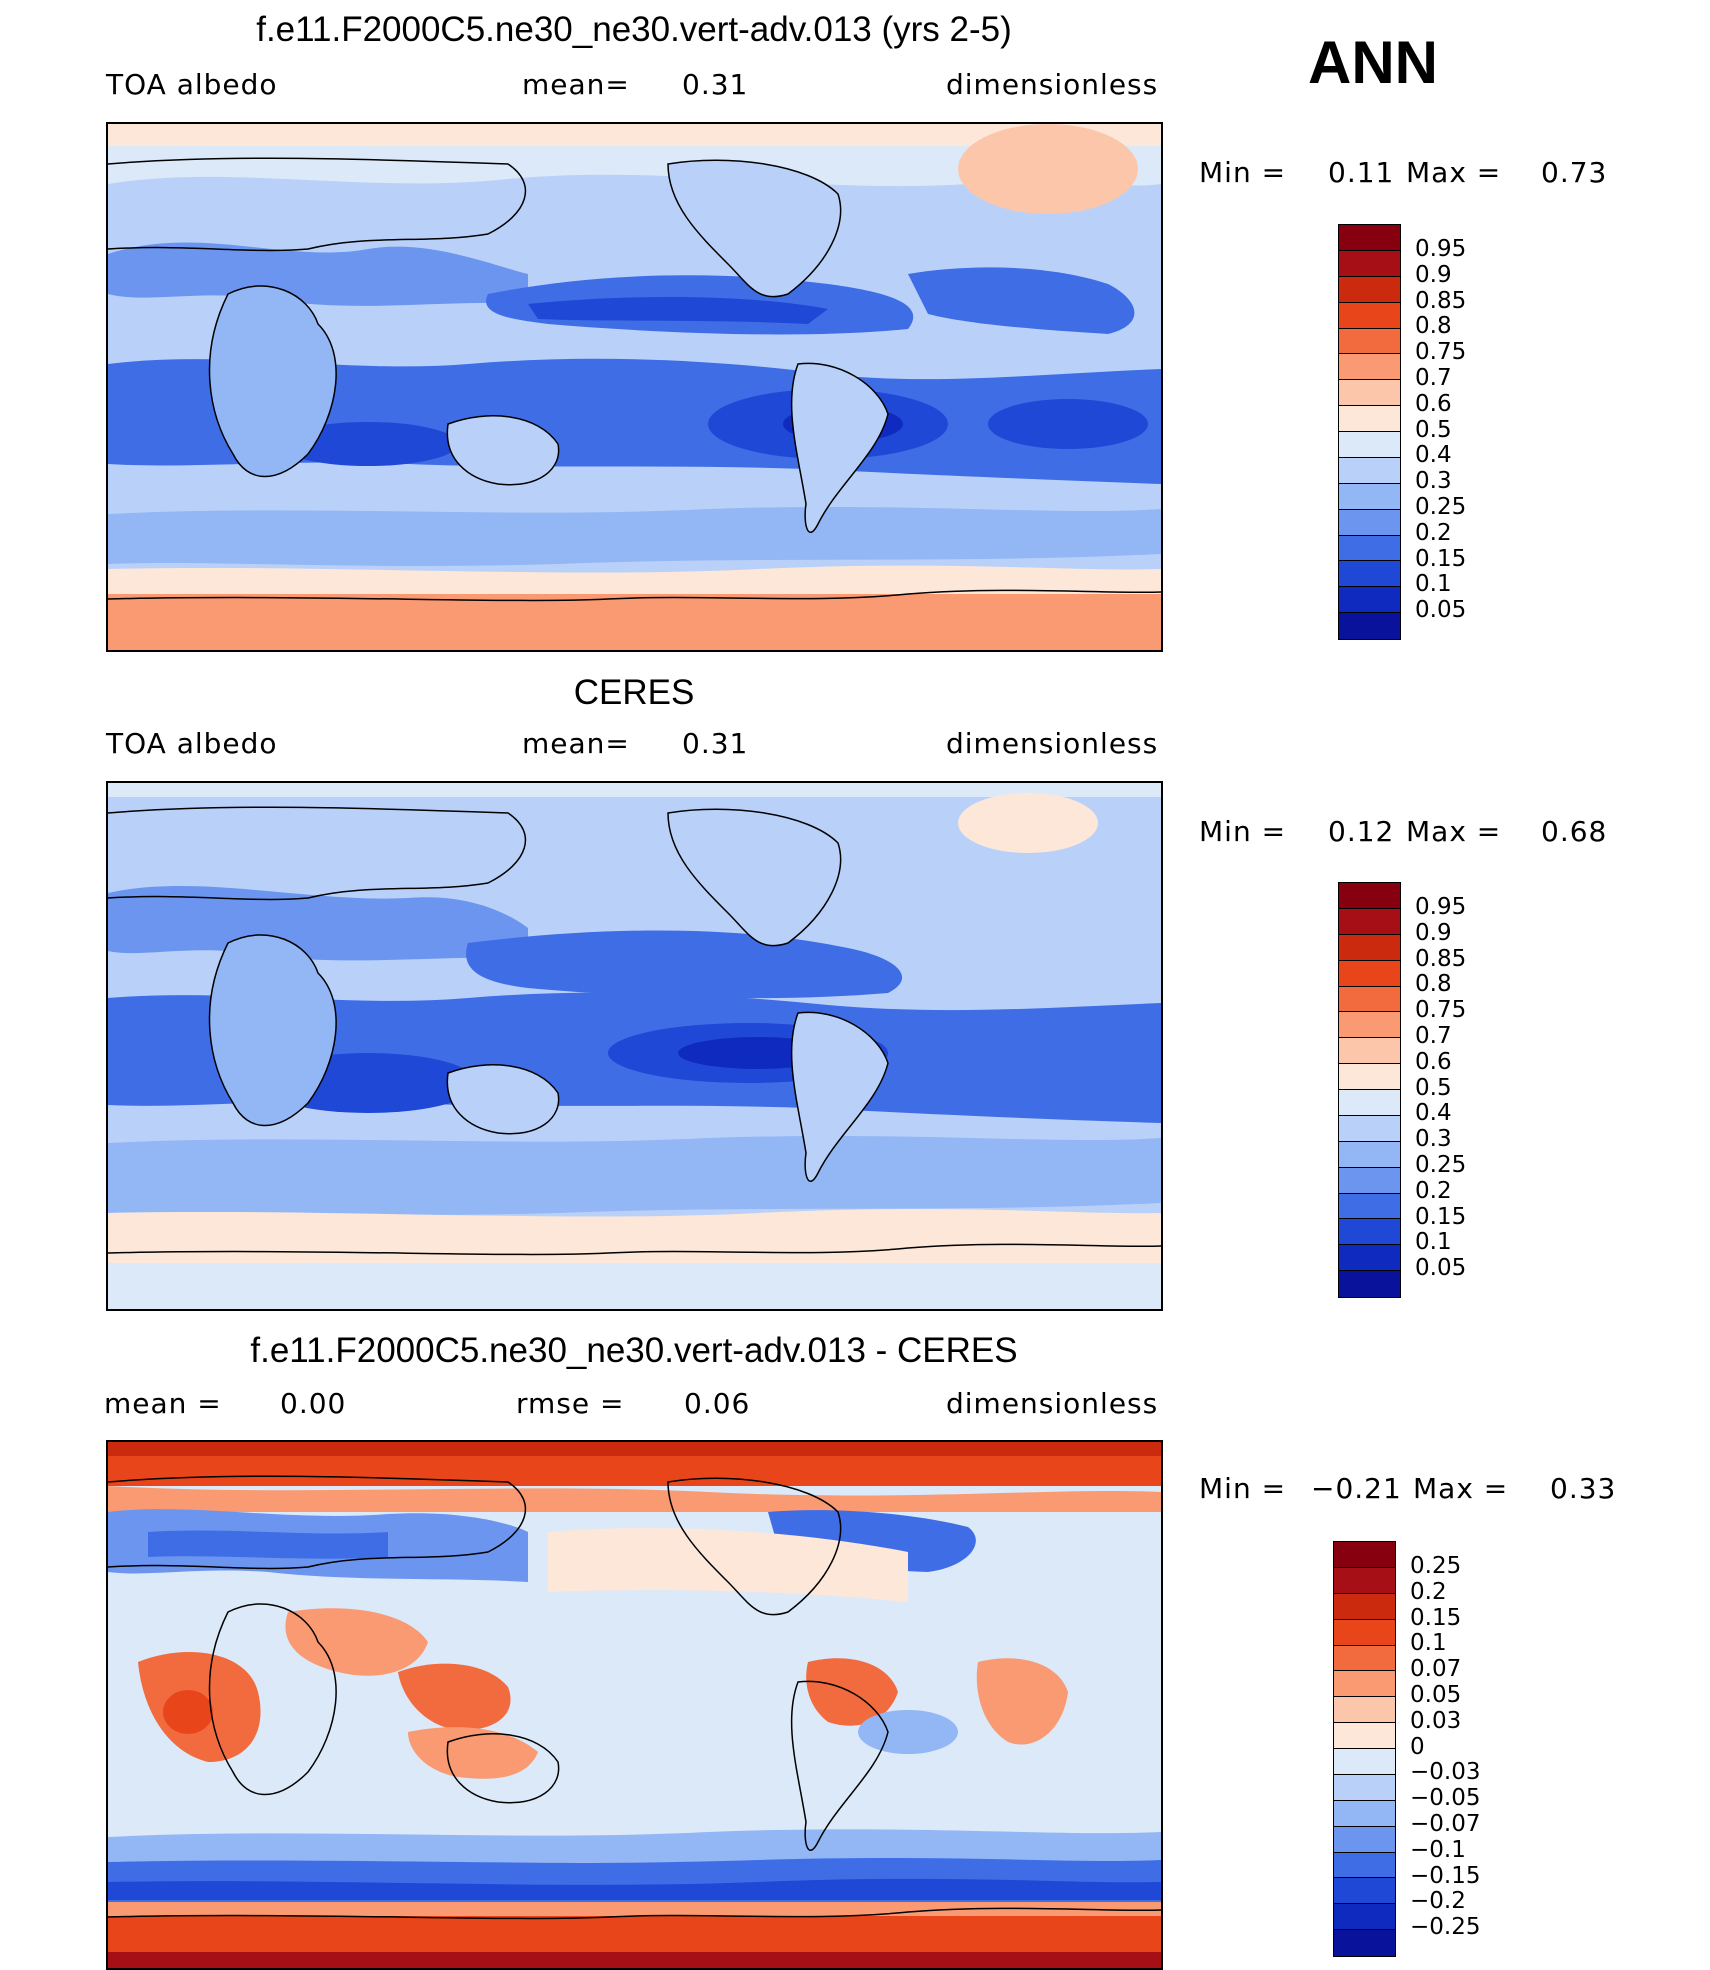  I want to click on map-1-antarctica-outline, so click(634, 595).